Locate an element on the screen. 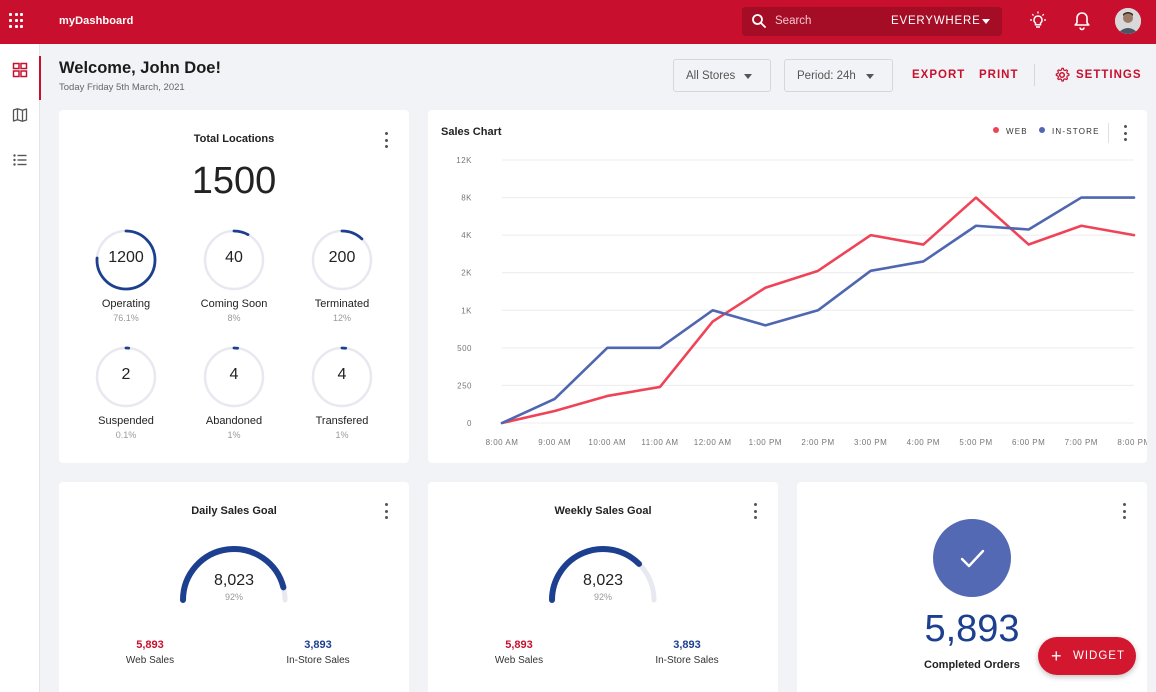 The image size is (1156, 692). stat-label: Terminated is located at coordinates (342, 304).